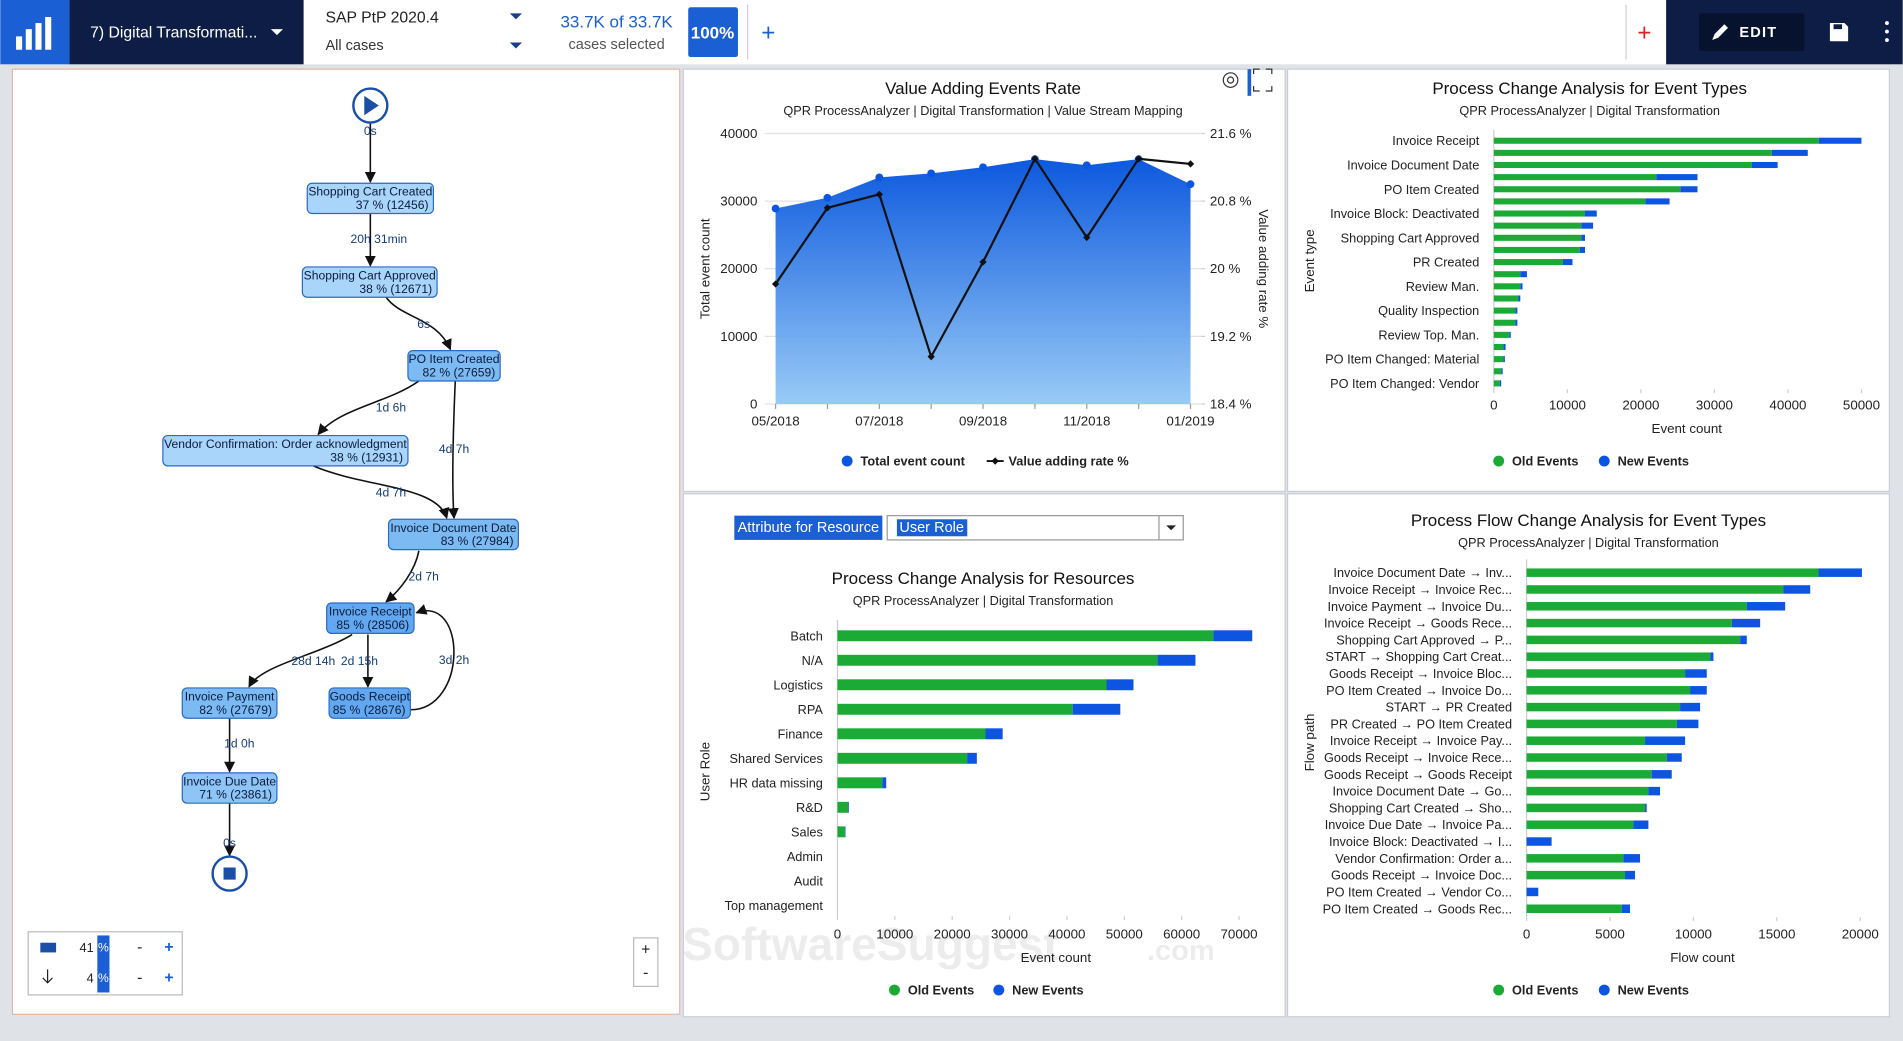 This screenshot has height=1041, width=1903. I want to click on zoom-buttons, so click(646, 962).